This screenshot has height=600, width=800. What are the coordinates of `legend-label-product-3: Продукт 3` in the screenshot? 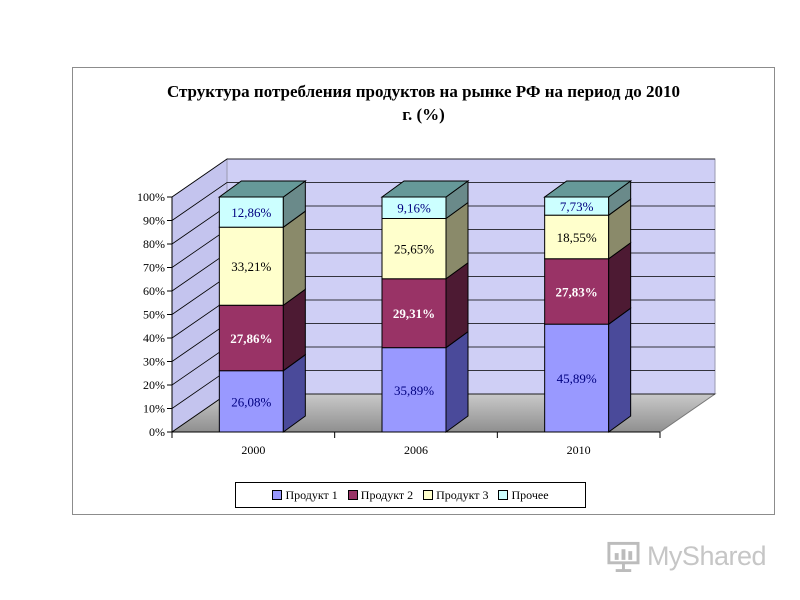 It's located at (462, 494).